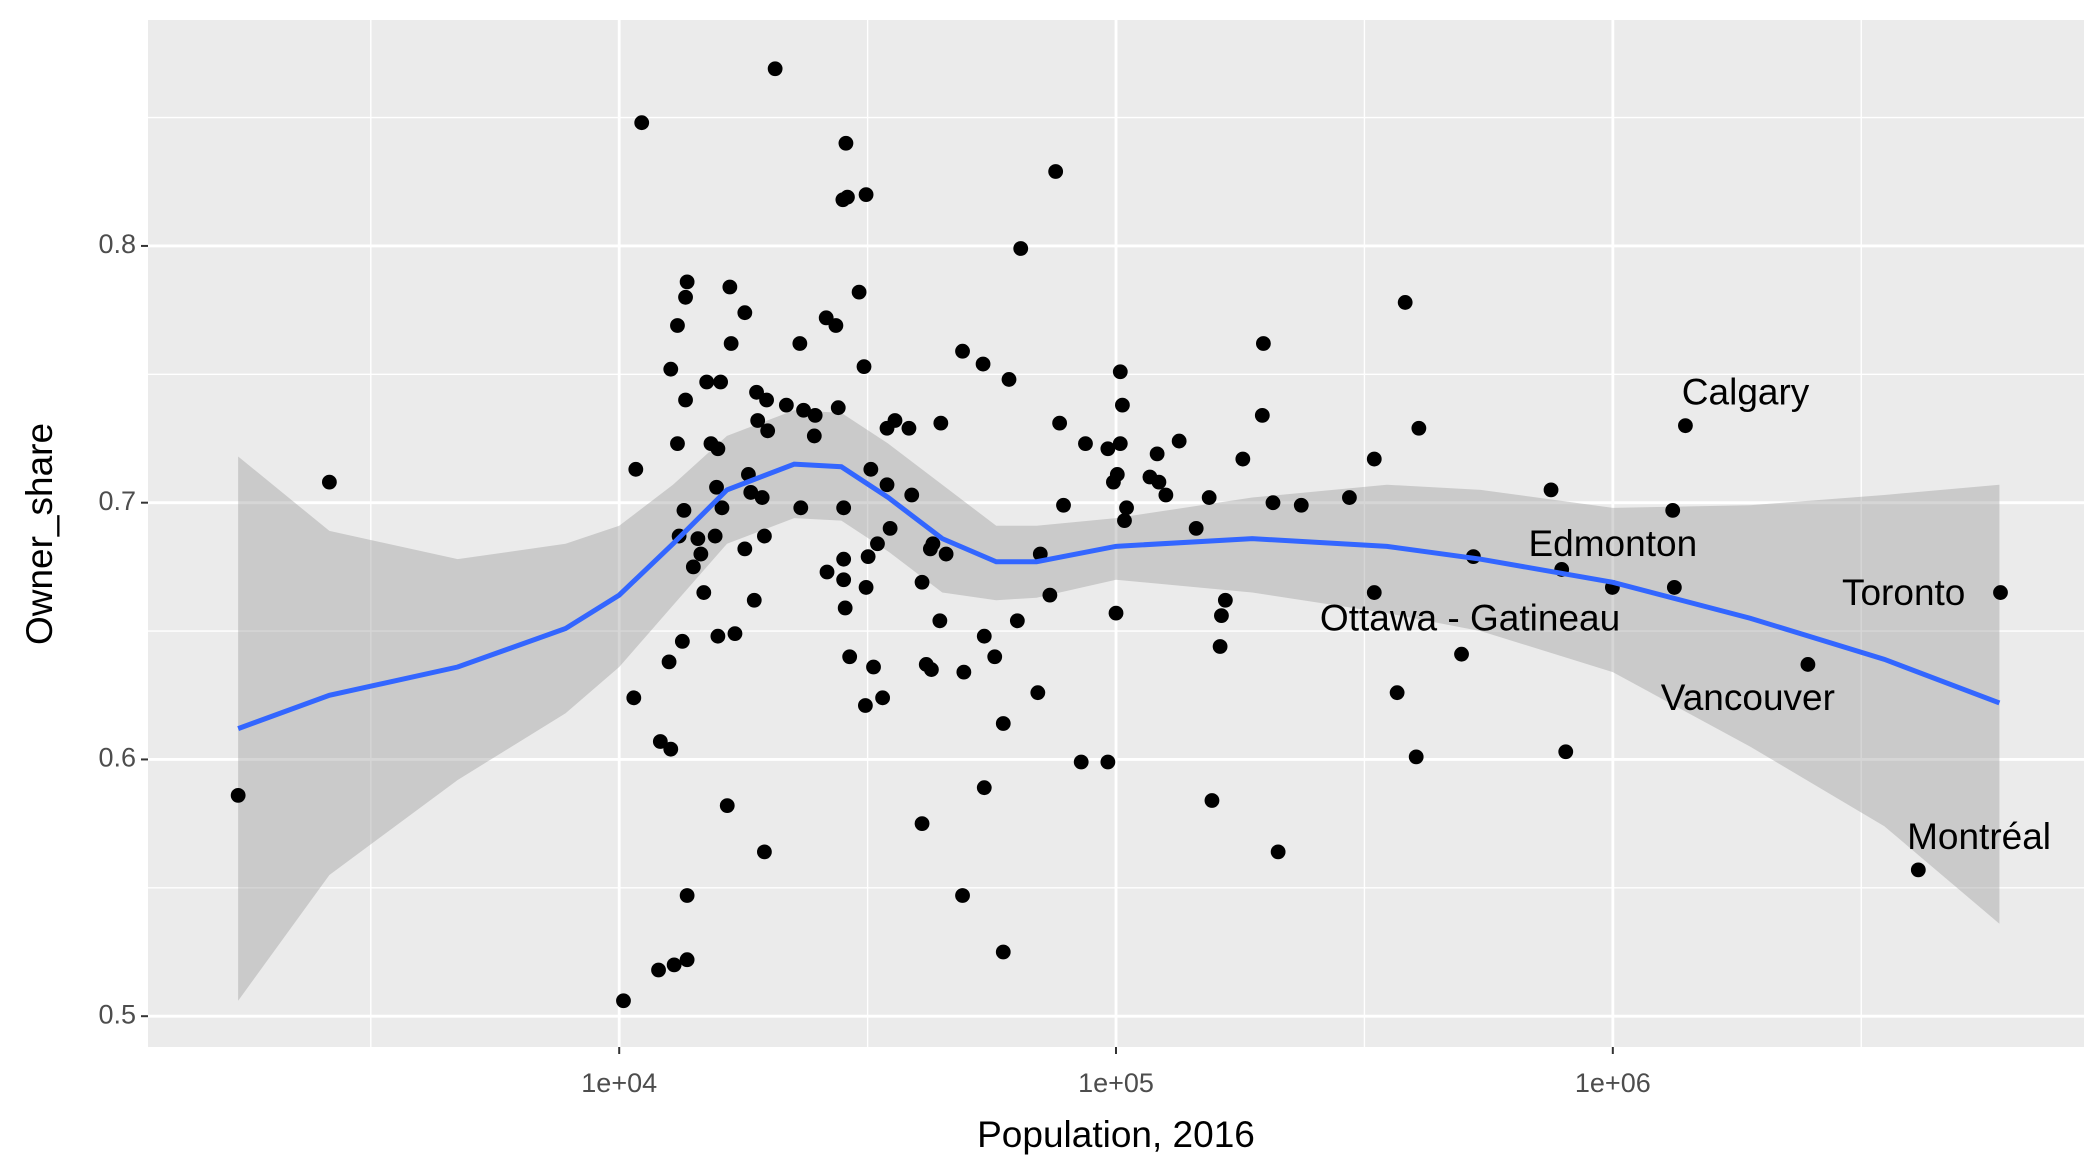 This screenshot has width=2100, height=1176. What do you see at coordinates (1116, 1083) in the screenshot?
I see `x-tick-label: 1e+05` at bounding box center [1116, 1083].